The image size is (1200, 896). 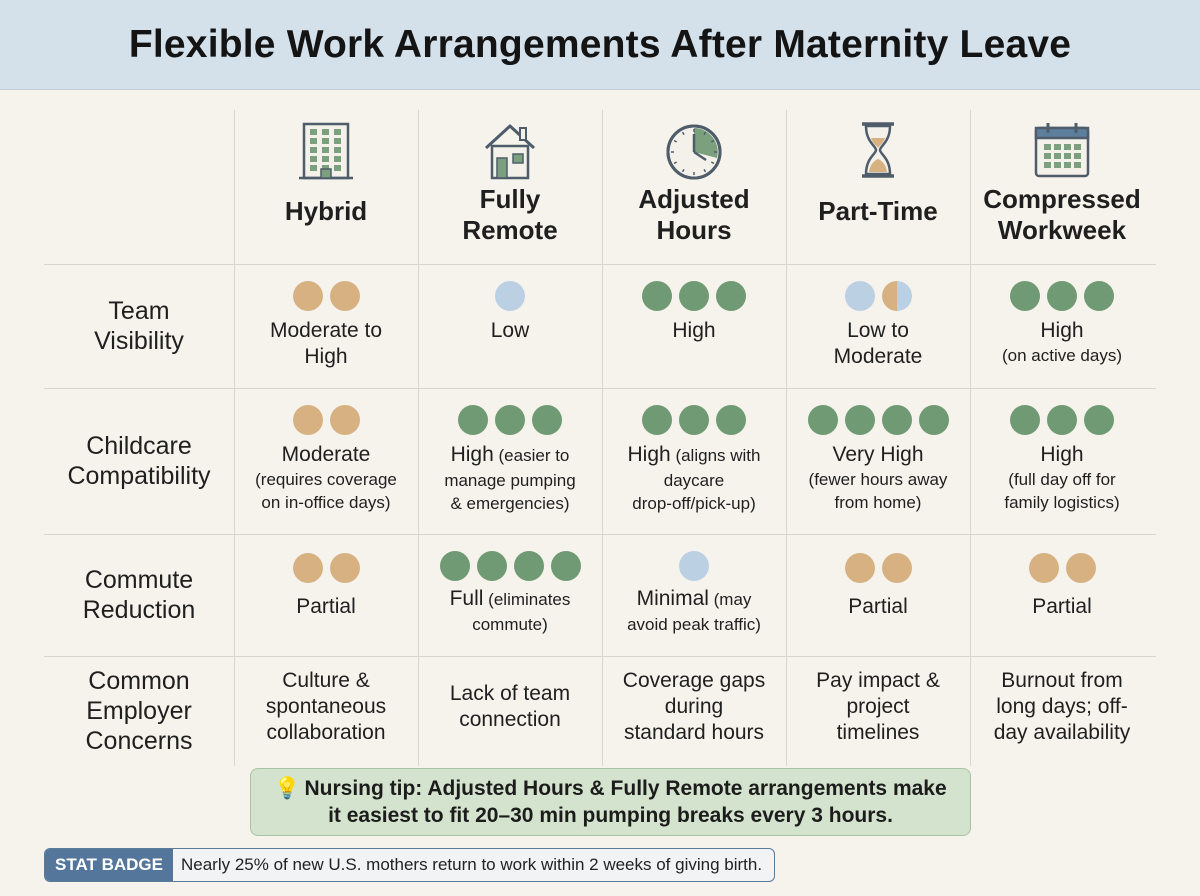 What do you see at coordinates (510, 719) in the screenshot?
I see `concern-line: connection` at bounding box center [510, 719].